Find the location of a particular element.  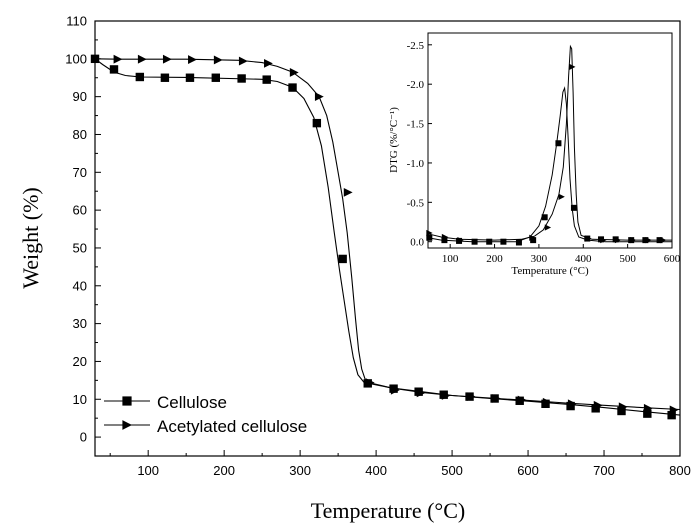

legend-symbol-cellulose is located at coordinates (127, 401).